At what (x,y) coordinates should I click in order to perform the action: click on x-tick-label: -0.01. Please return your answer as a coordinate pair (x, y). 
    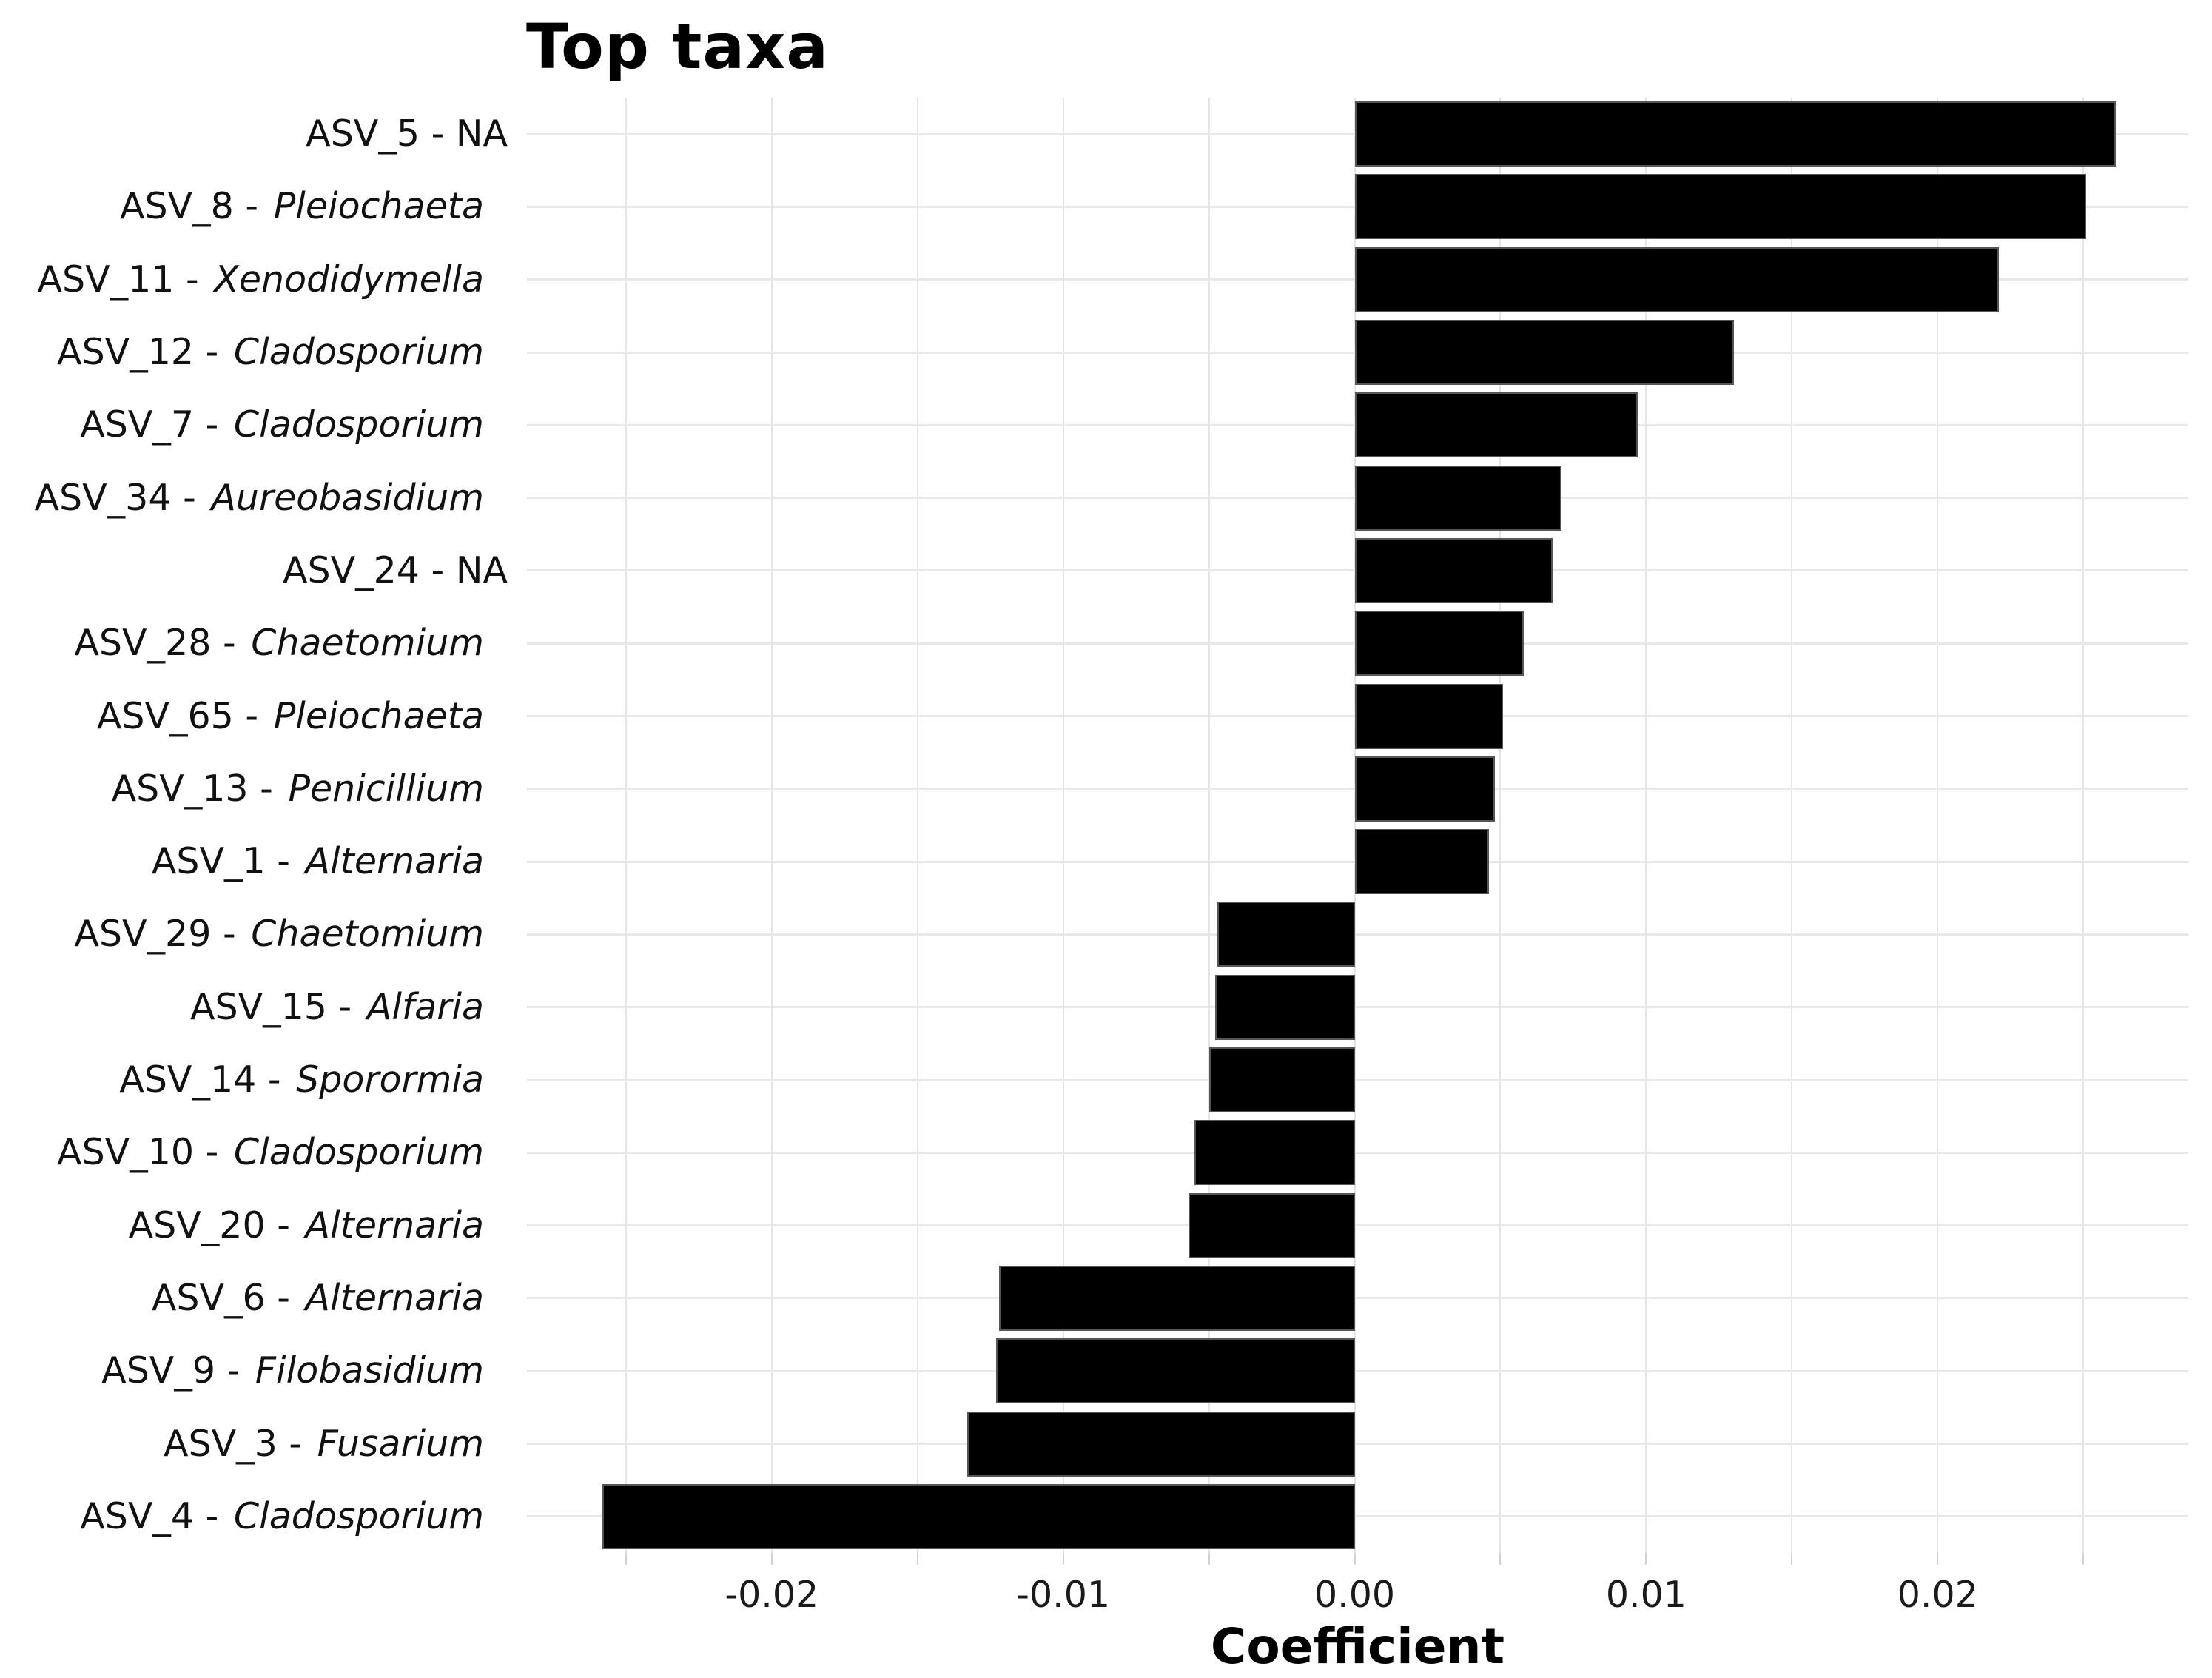
    Looking at the image, I should click on (1064, 1595).